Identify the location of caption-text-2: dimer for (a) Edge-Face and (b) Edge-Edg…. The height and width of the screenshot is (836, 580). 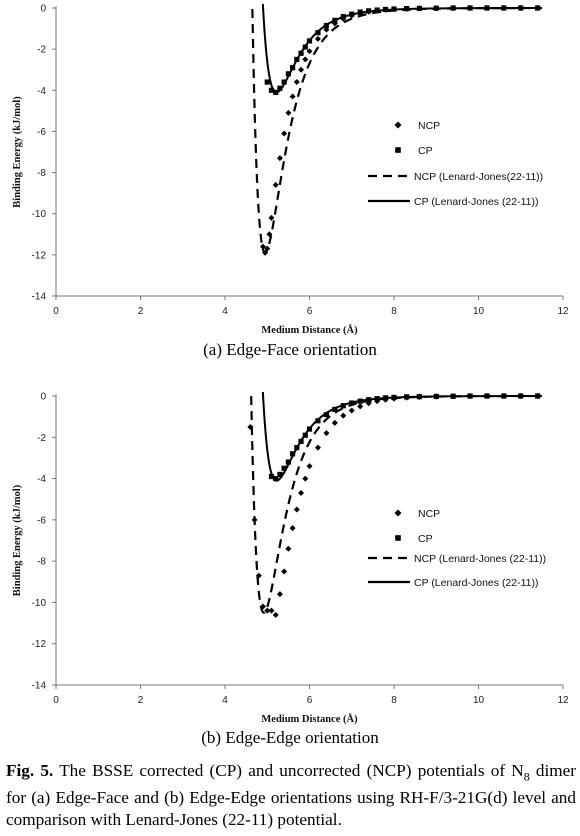
(291, 795).